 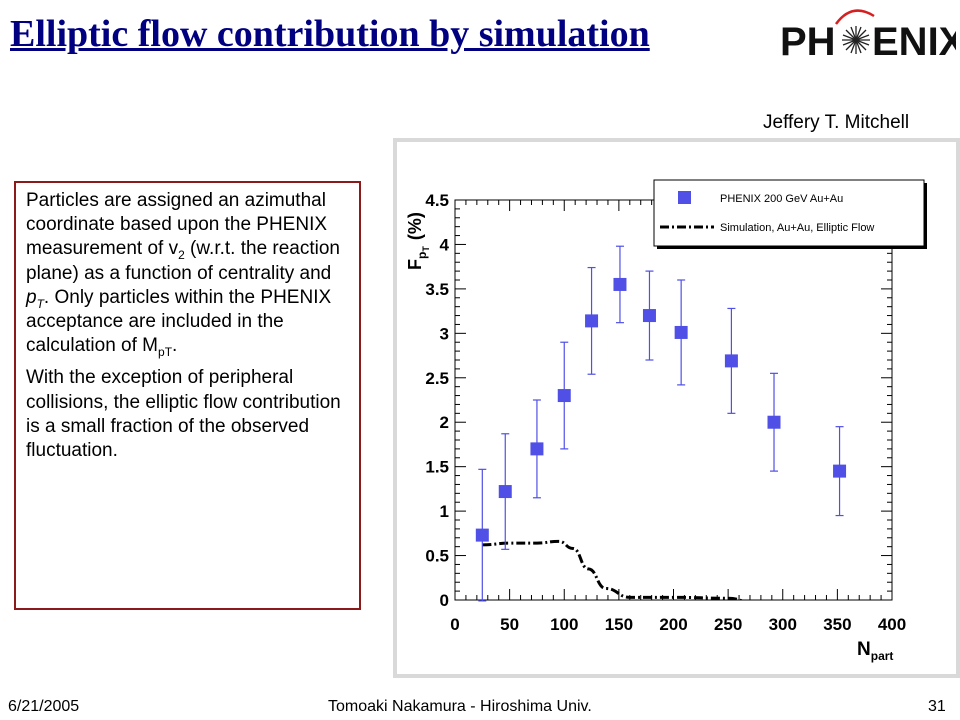 I want to click on logo-text-right: ENIX, so click(x=914, y=42).